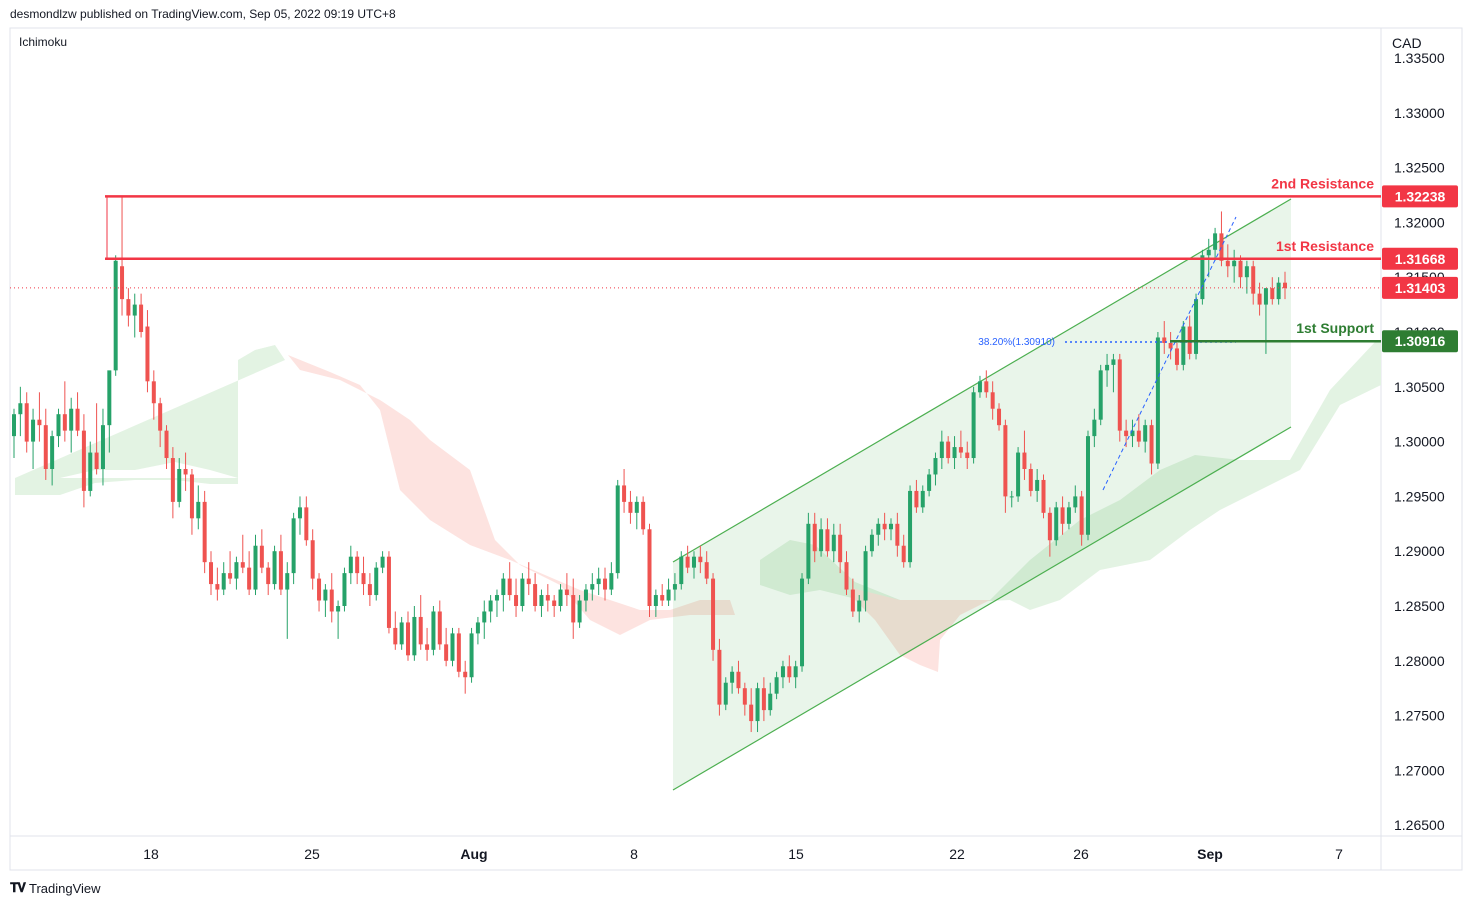  I want to click on price-tick-label: 1.33000, so click(1419, 113).